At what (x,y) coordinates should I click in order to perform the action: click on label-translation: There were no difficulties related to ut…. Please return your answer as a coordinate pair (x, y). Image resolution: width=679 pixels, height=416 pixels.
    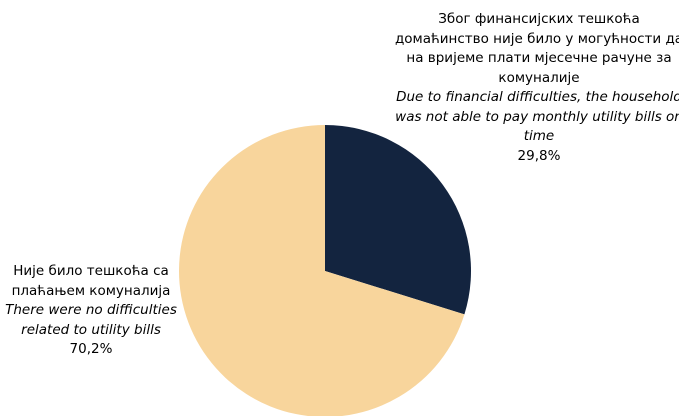
    Looking at the image, I should click on (91, 320).